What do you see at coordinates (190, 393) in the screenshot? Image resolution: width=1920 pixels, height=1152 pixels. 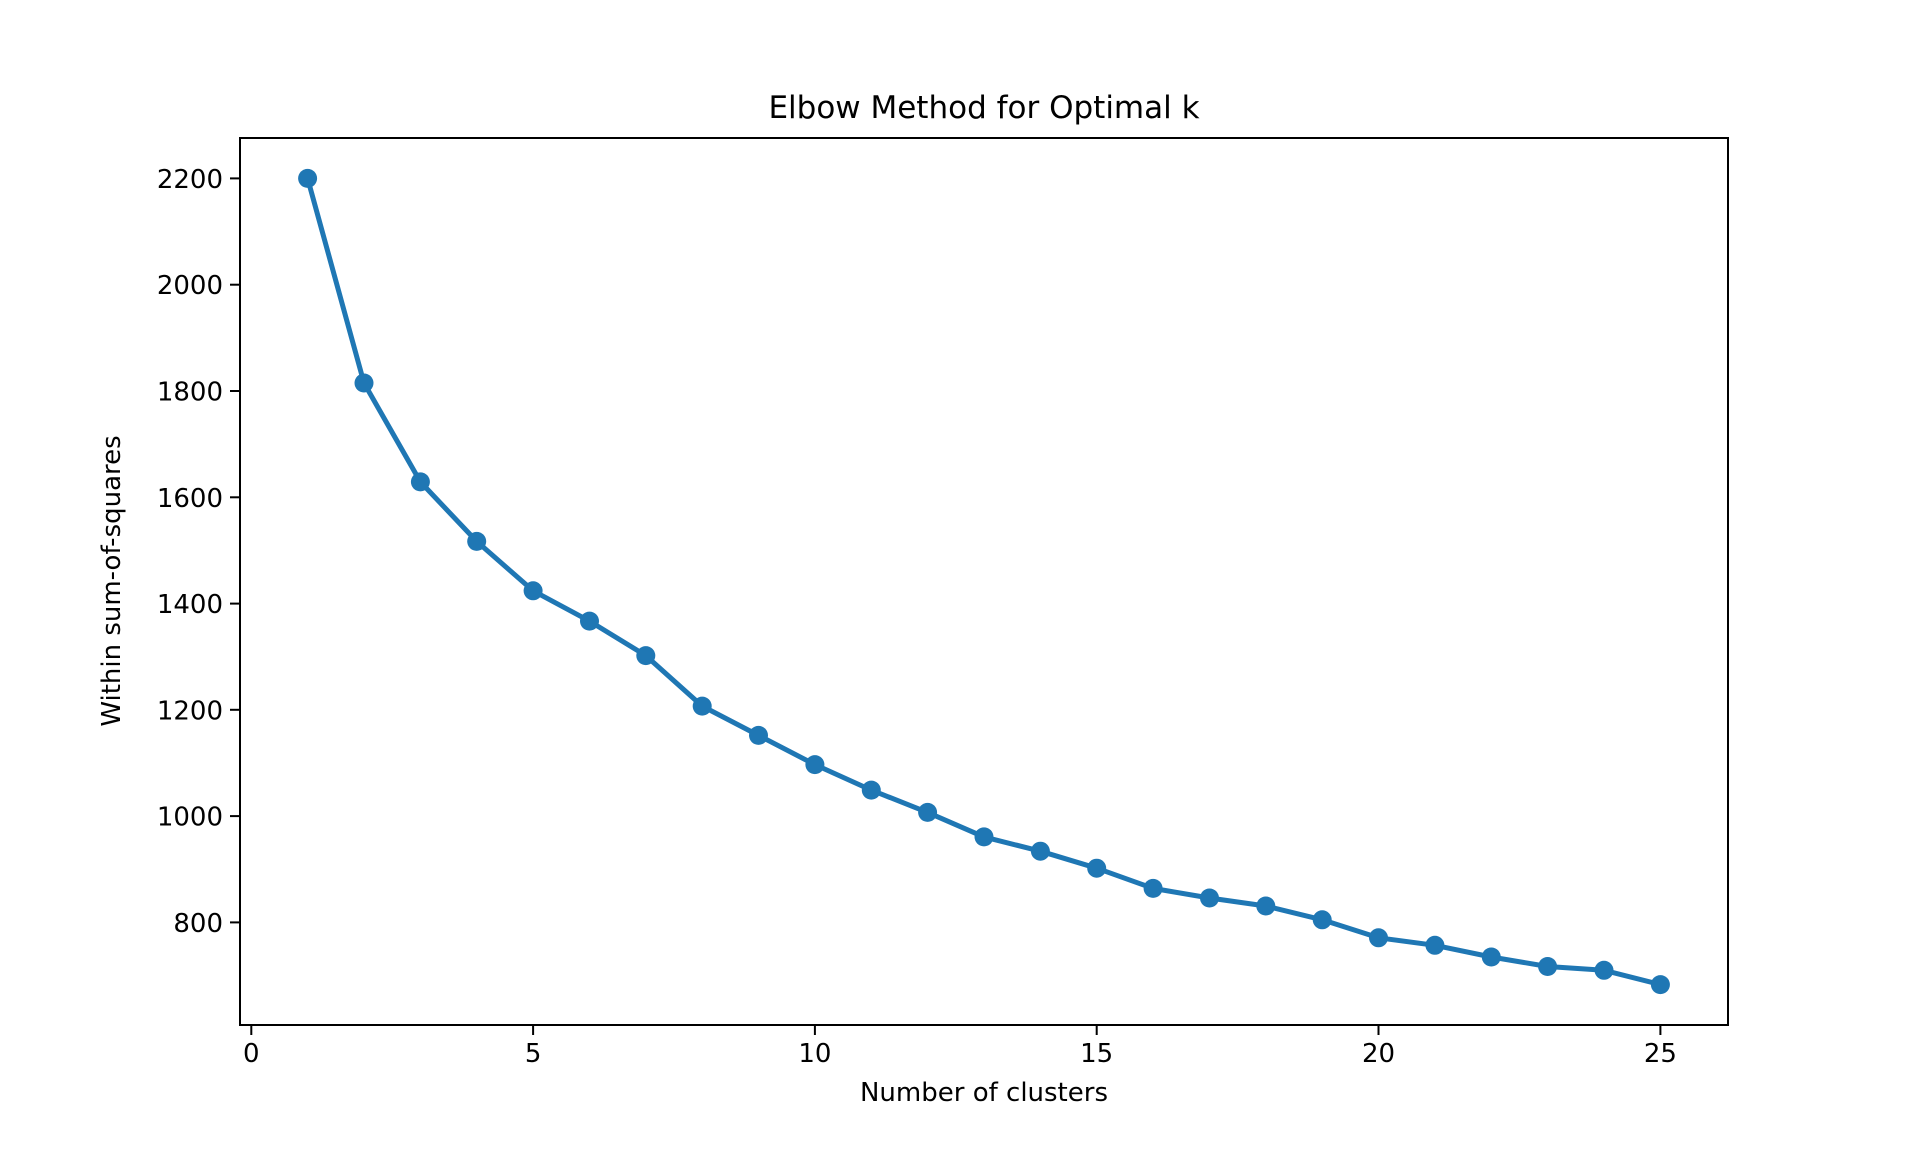 I see `y-tick-label: 1800` at bounding box center [190, 393].